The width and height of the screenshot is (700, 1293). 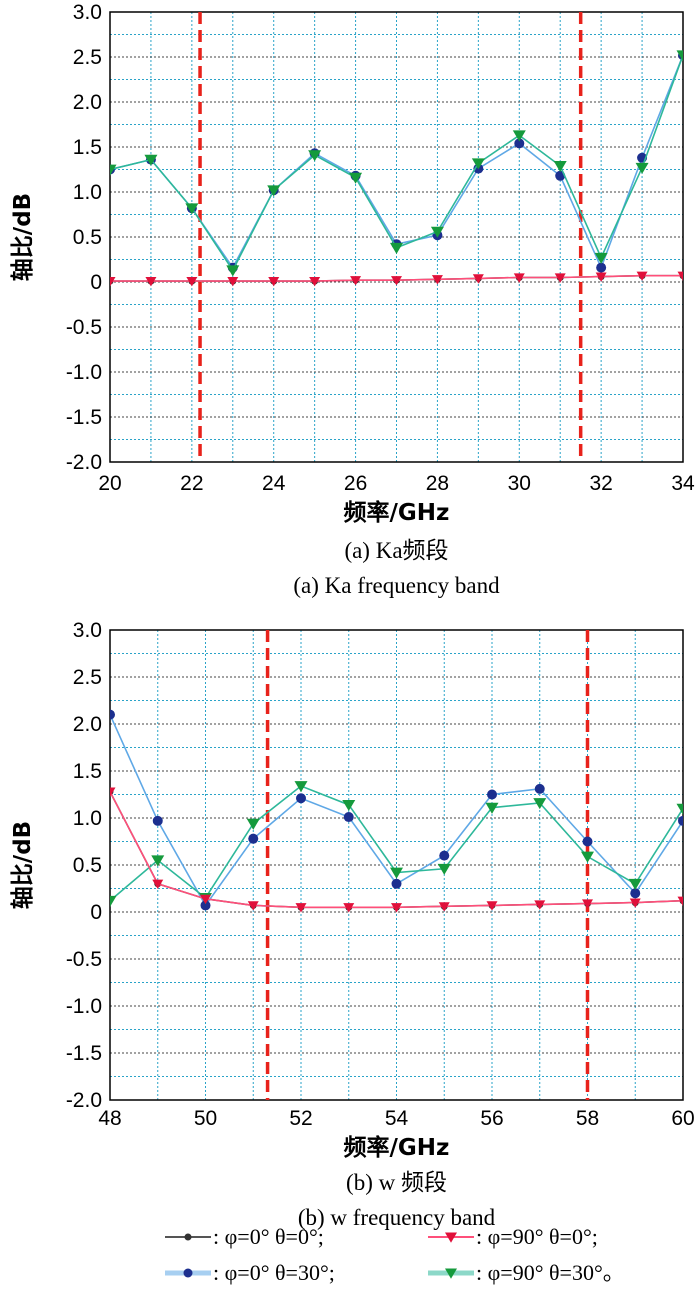 What do you see at coordinates (397, 1217) in the screenshot?
I see `caption-en: (b) w frequency band` at bounding box center [397, 1217].